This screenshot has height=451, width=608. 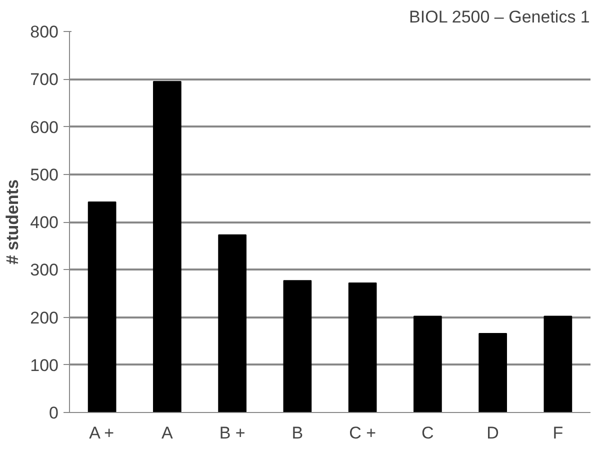 What do you see at coordinates (44, 127) in the screenshot?
I see `y-tick-label: 600` at bounding box center [44, 127].